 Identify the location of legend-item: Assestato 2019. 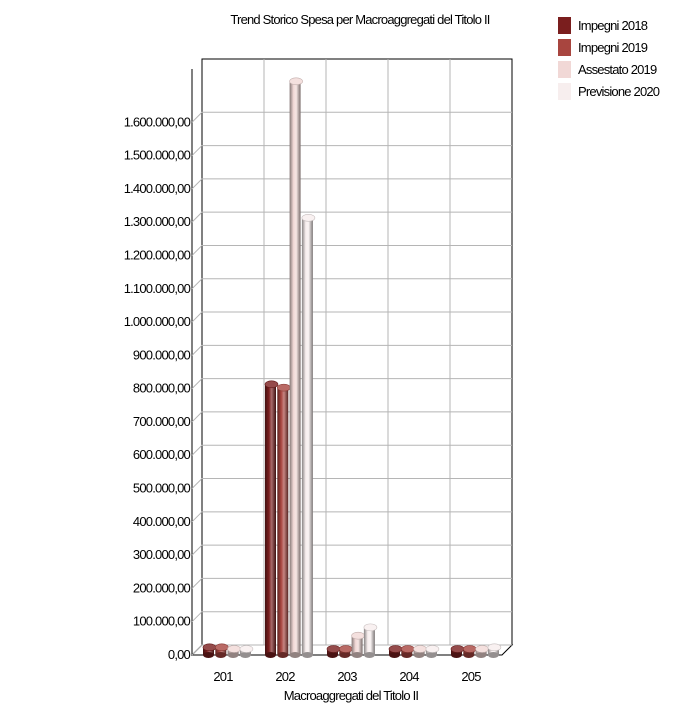
(608, 69).